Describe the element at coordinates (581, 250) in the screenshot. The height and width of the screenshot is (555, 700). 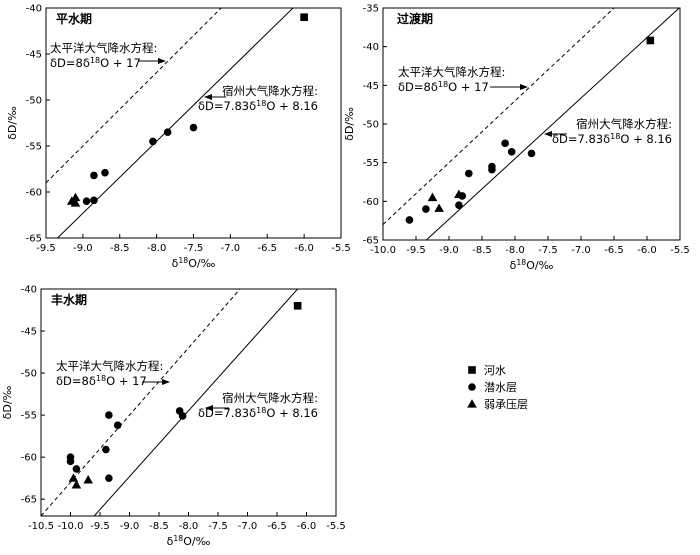
I see `x-tick-label: -7.0` at that location.